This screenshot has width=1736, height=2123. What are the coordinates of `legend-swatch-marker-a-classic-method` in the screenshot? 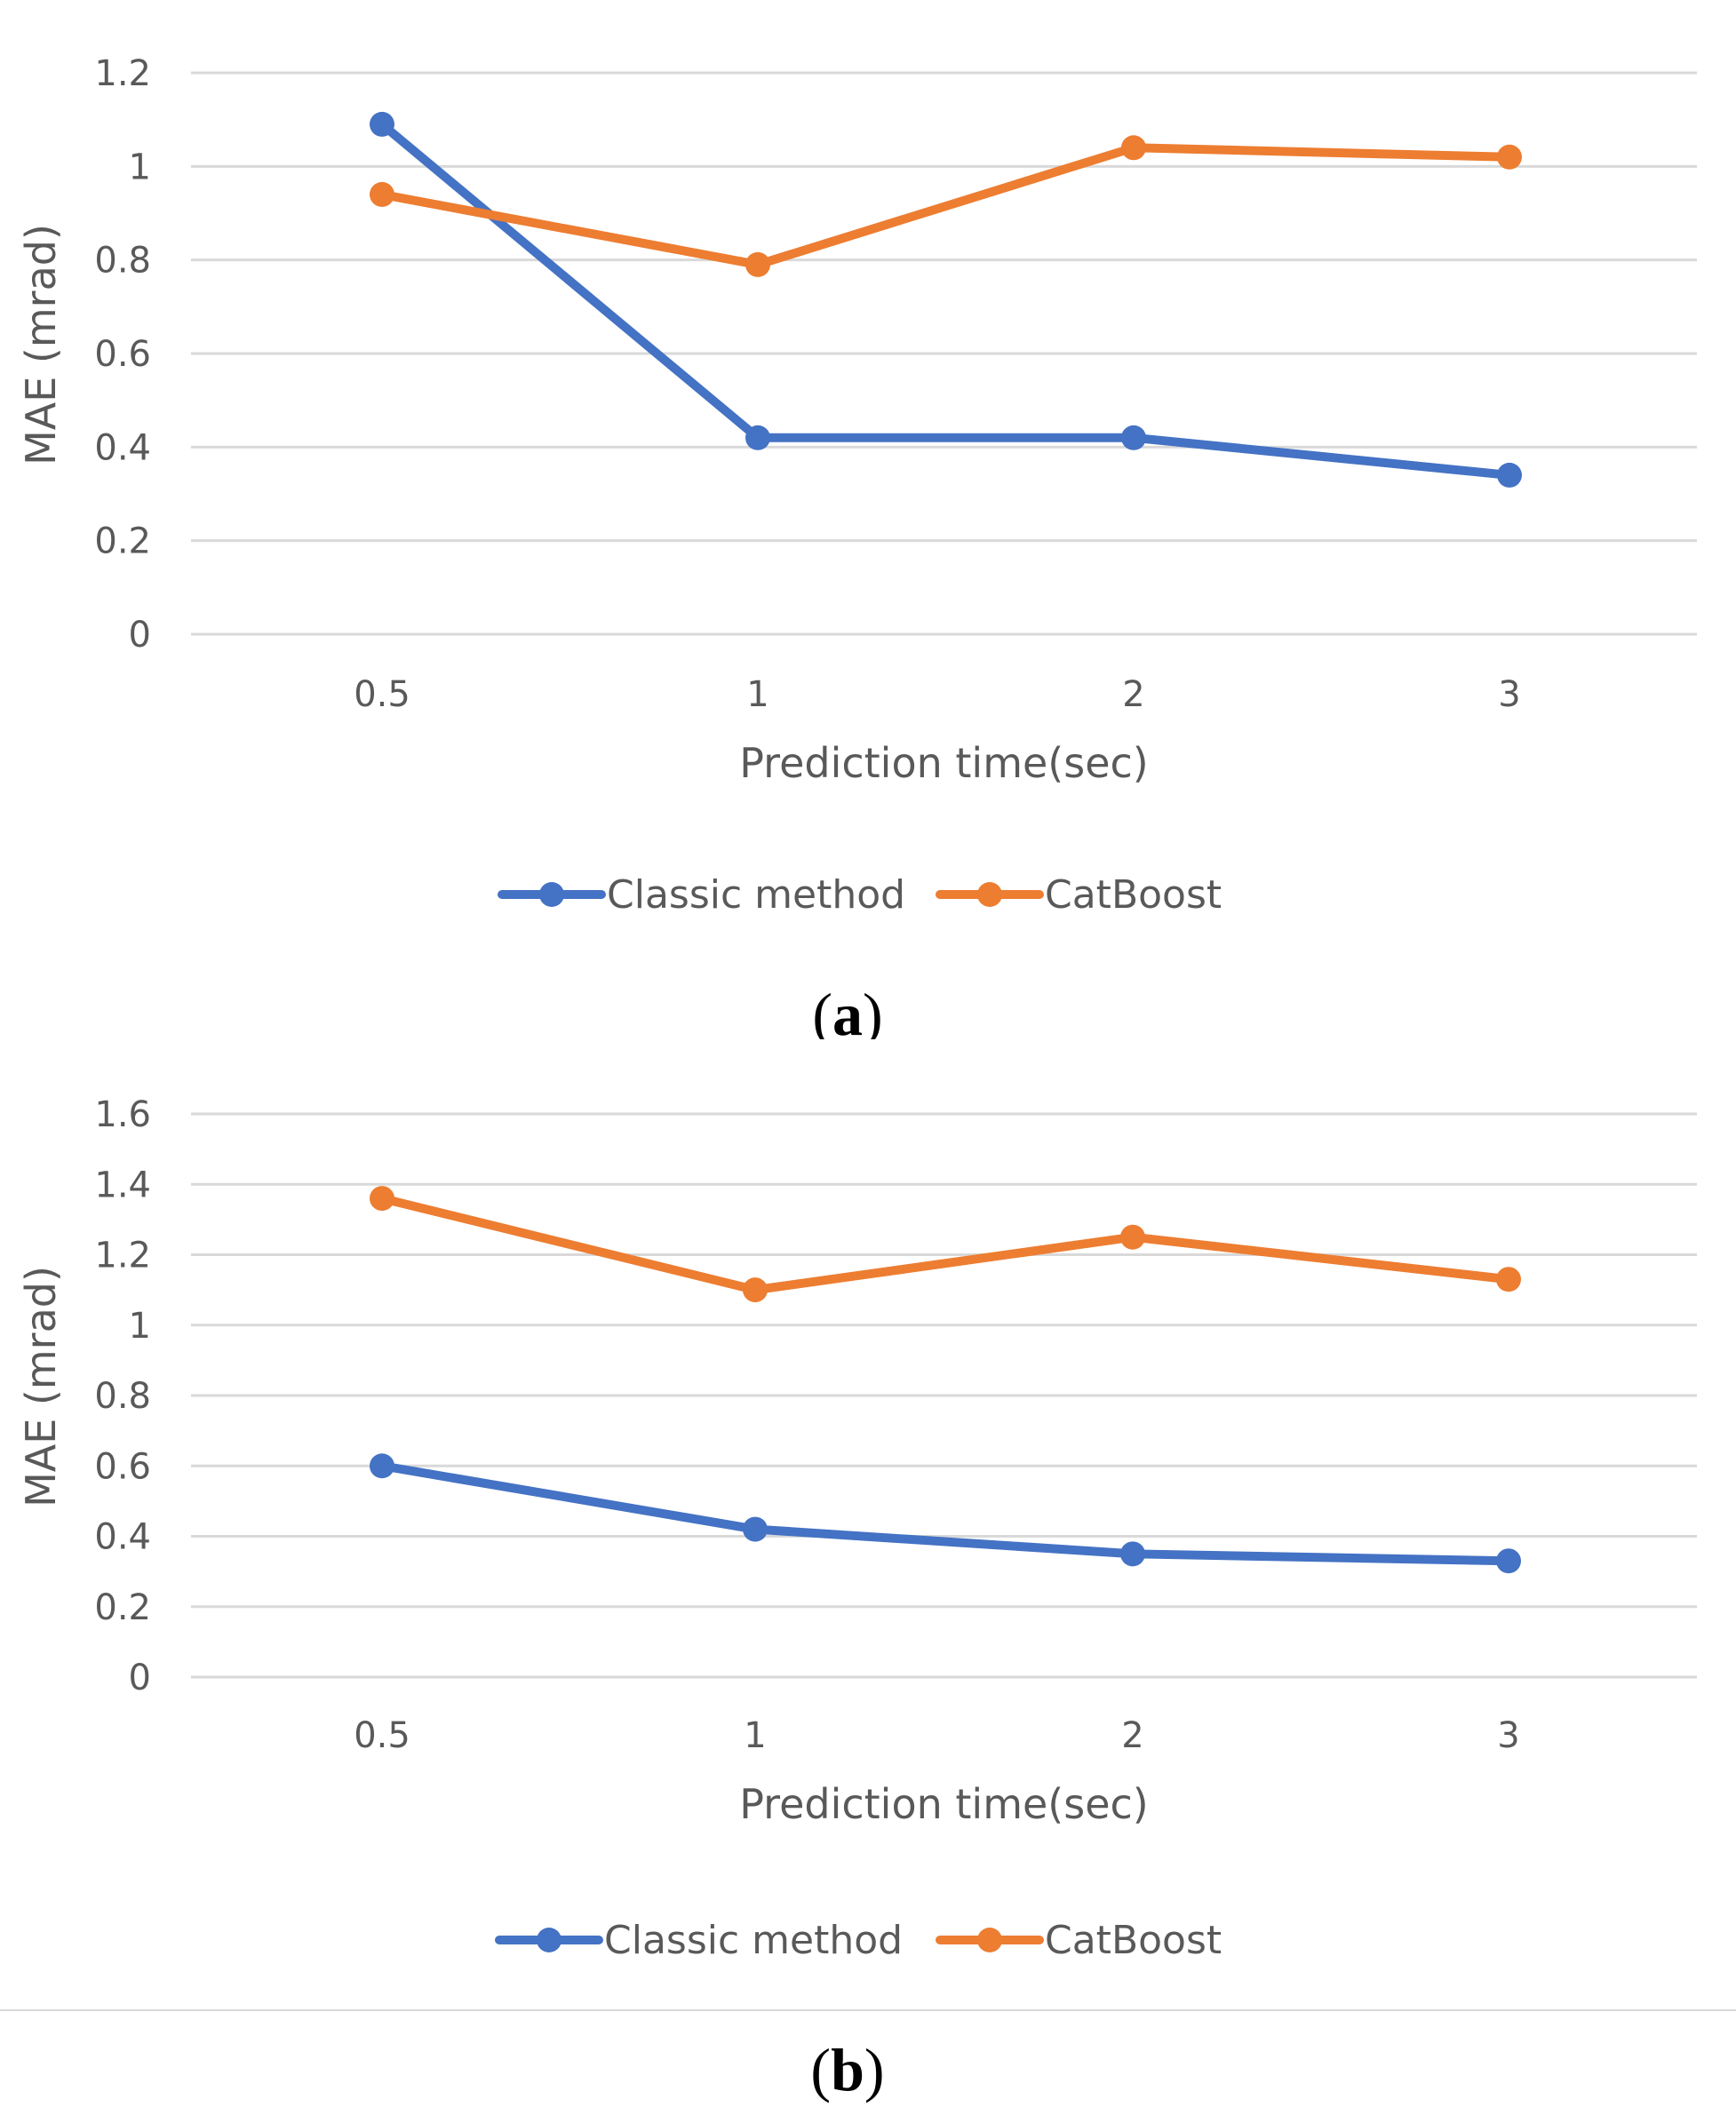 It's located at (551, 894).